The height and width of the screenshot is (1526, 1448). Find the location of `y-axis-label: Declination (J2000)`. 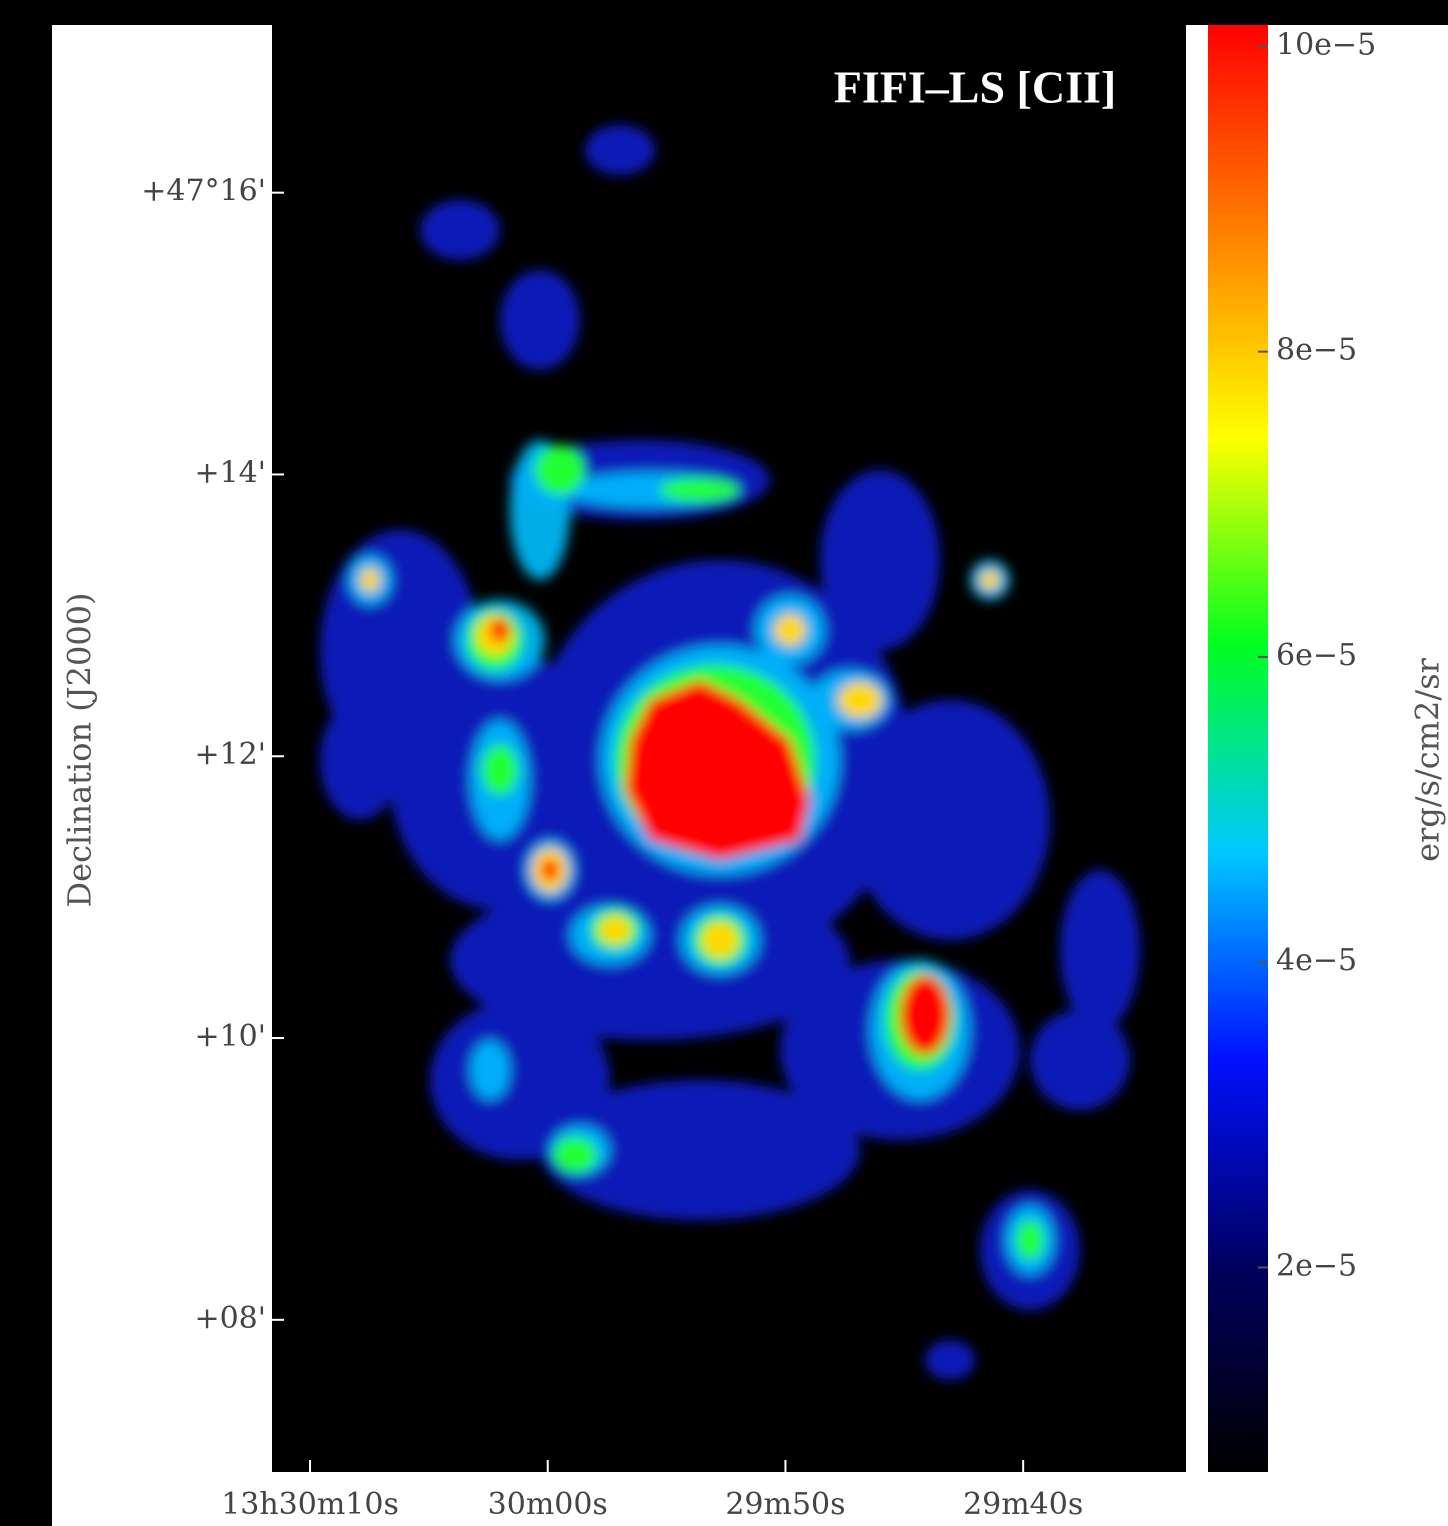

y-axis-label: Declination (J2000) is located at coordinates (80, 749).